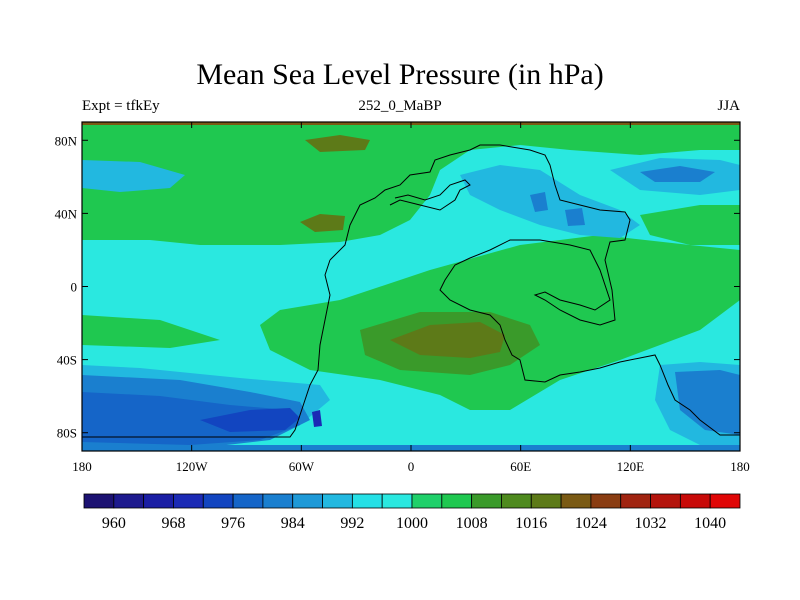  Describe the element at coordinates (400, 74) in the screenshot. I see `figure-title: Mean Sea Level Pressure (in hPa)` at that location.